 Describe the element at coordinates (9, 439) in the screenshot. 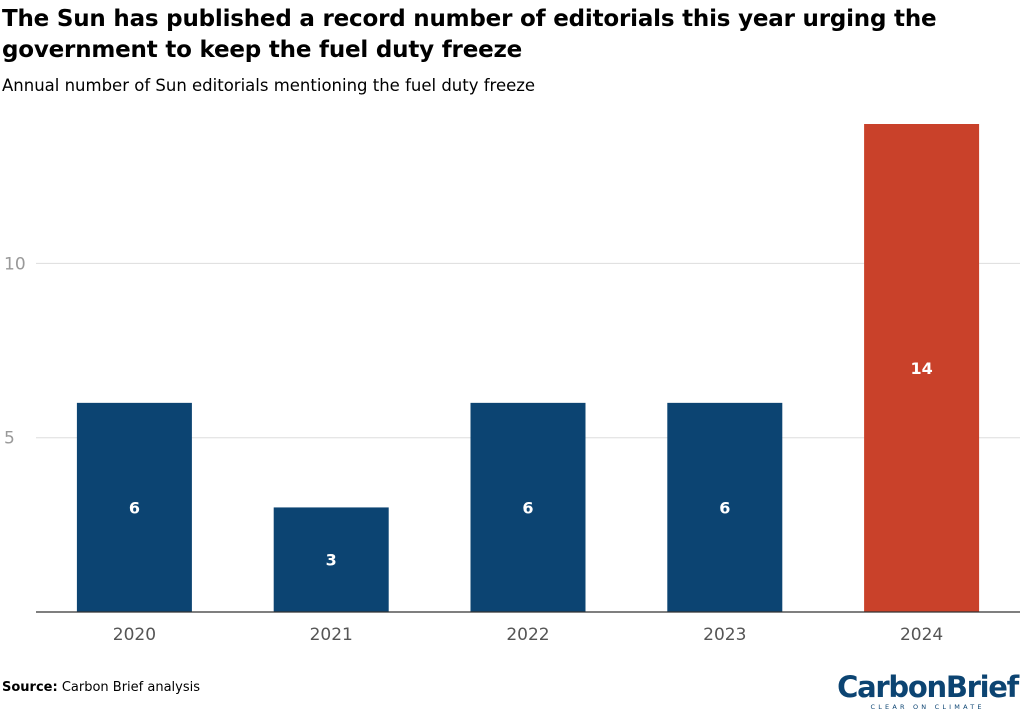

I see `y-tick-label-5: 5` at that location.